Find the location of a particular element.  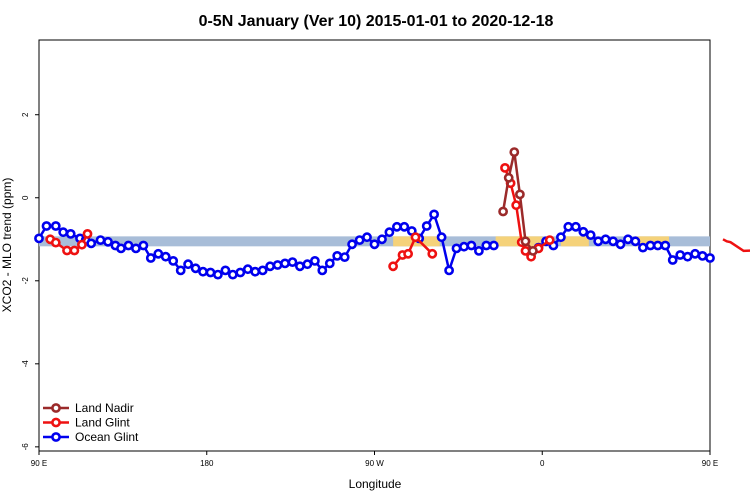

x-tick-label: 0 is located at coordinates (542, 463).